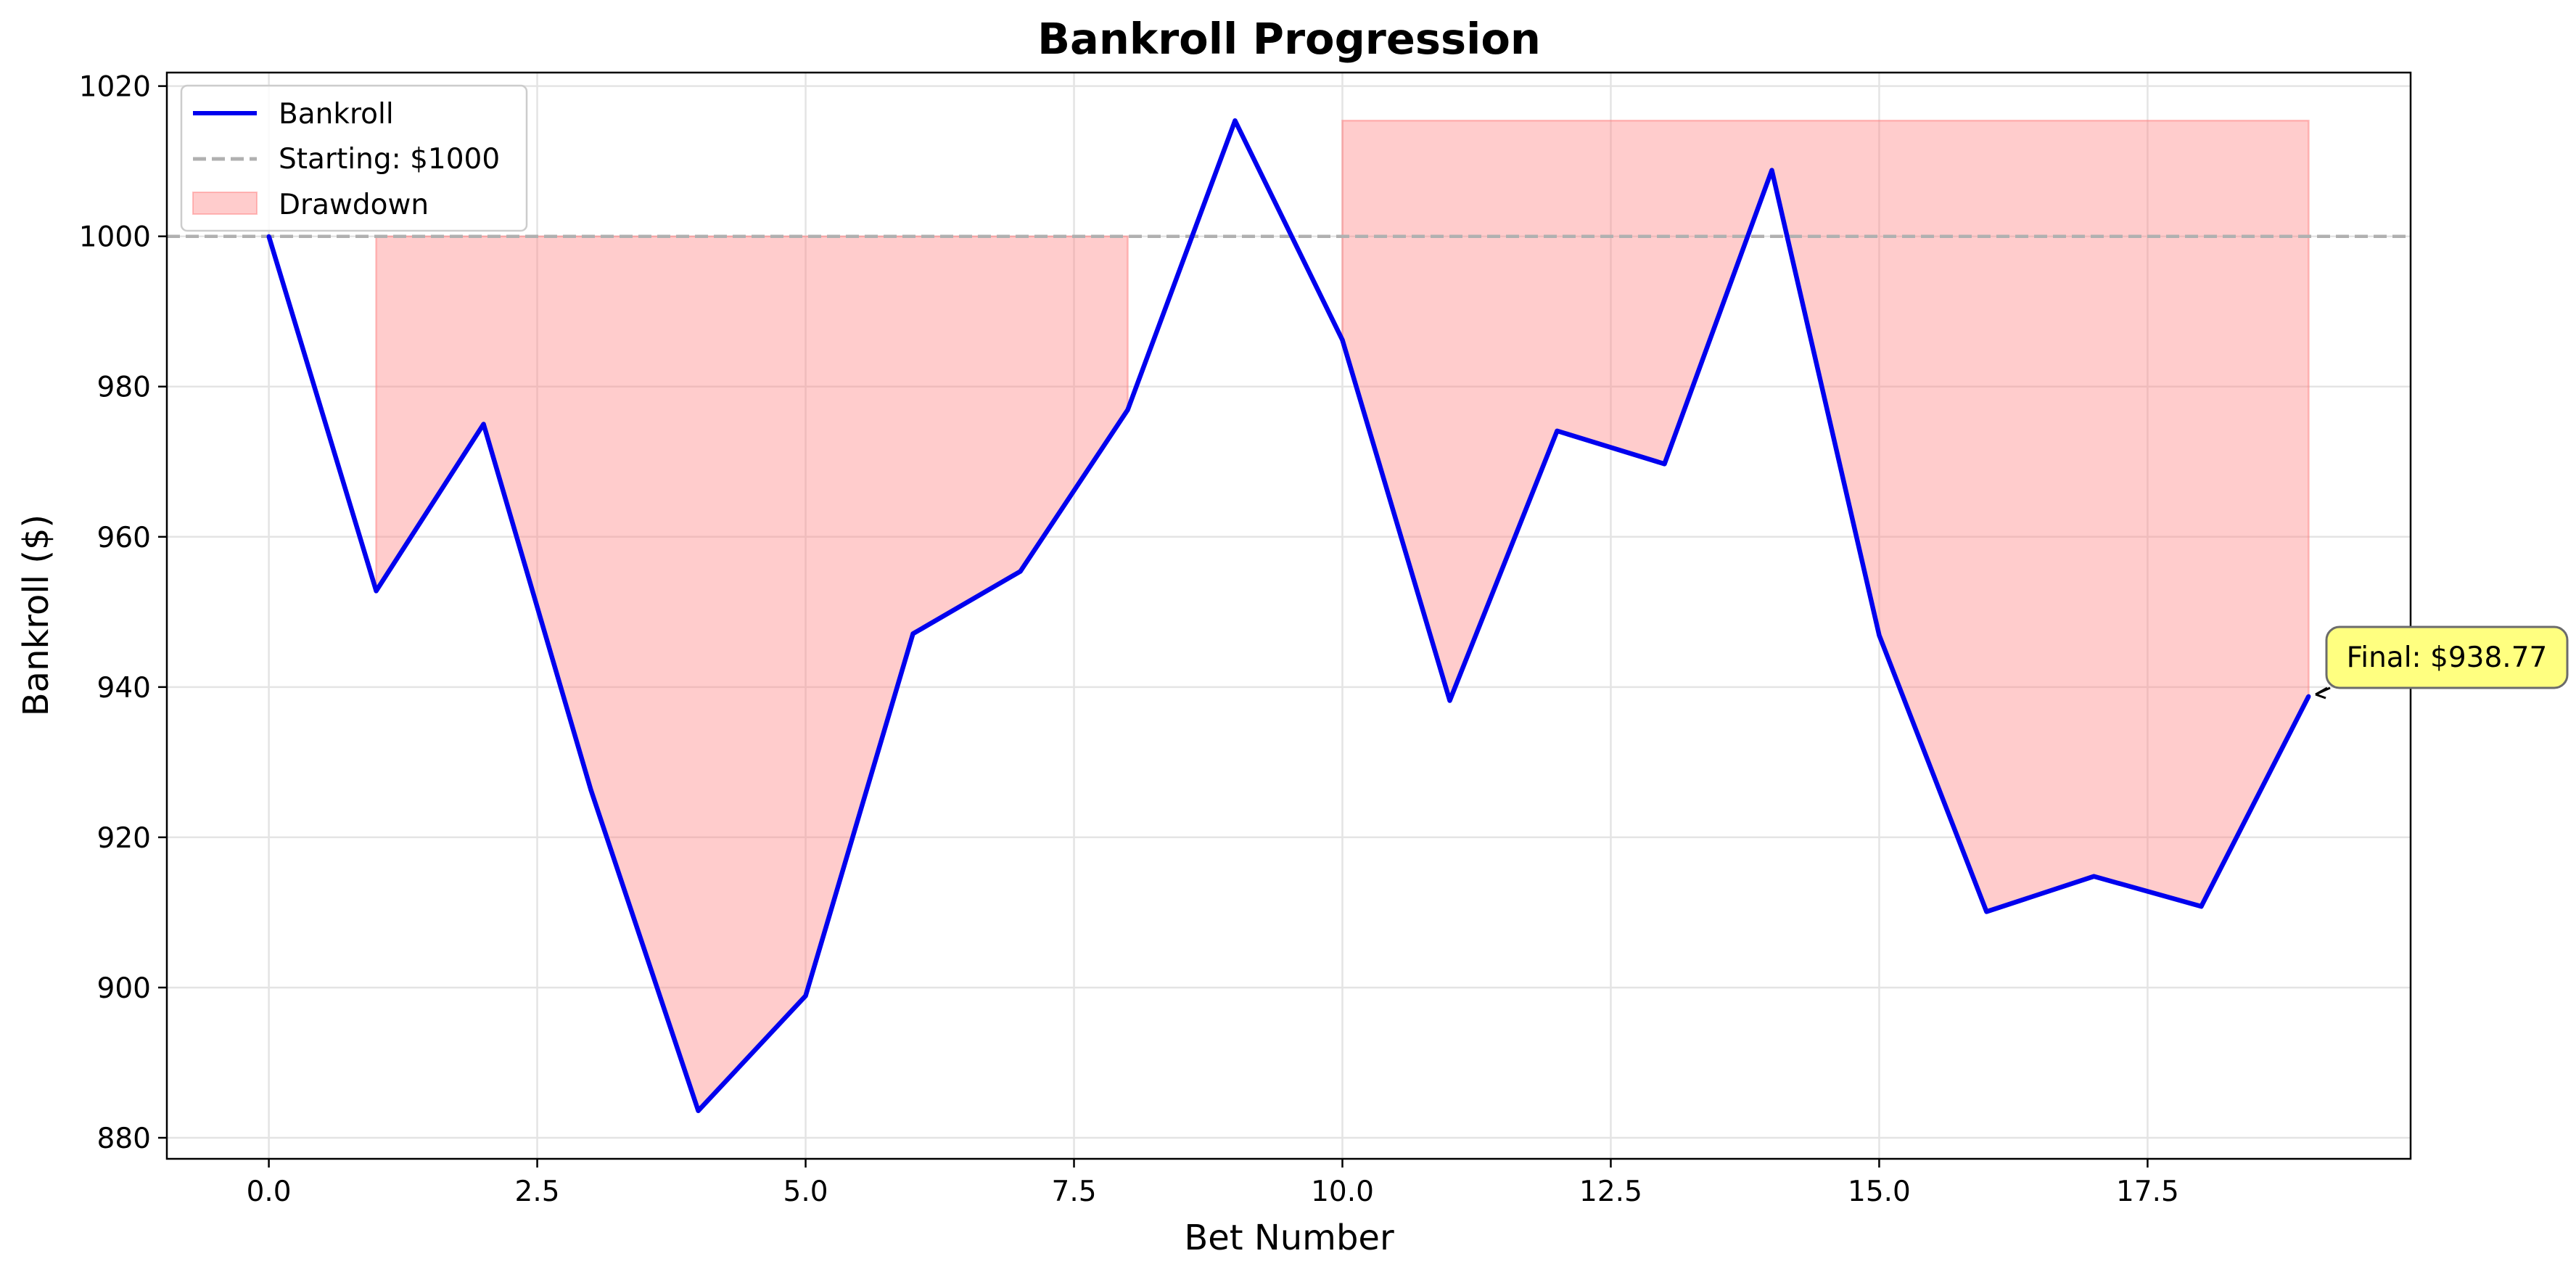 The width and height of the screenshot is (2576, 1280). What do you see at coordinates (225, 203) in the screenshot?
I see `legend-drawdown-swatch` at bounding box center [225, 203].